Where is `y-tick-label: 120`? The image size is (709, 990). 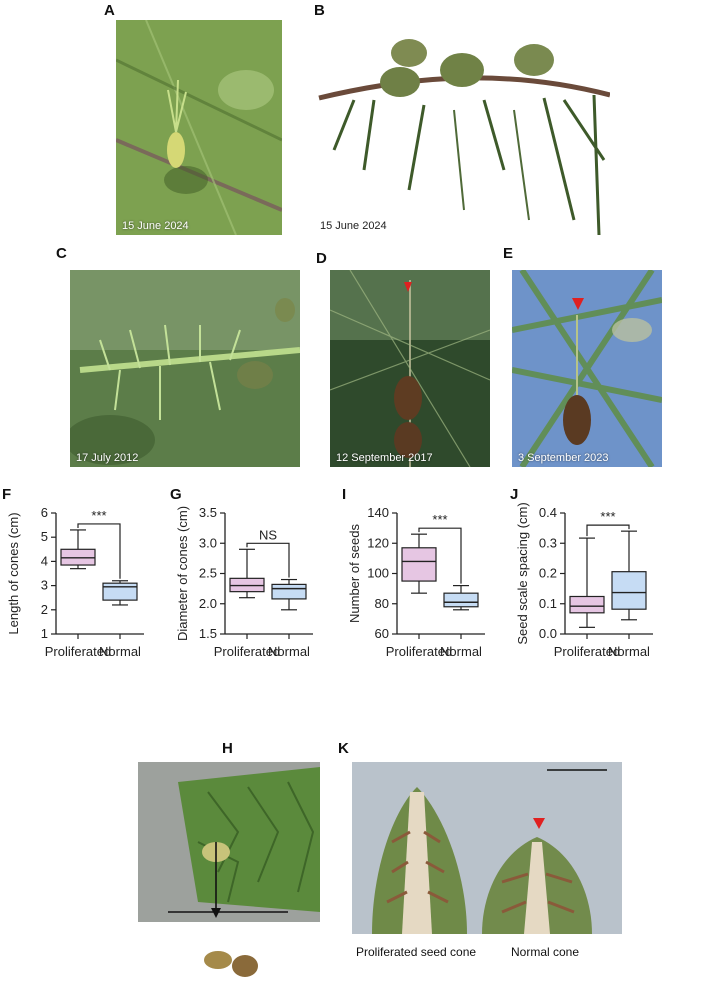
y-tick-label: 120 is located at coordinates (378, 542).